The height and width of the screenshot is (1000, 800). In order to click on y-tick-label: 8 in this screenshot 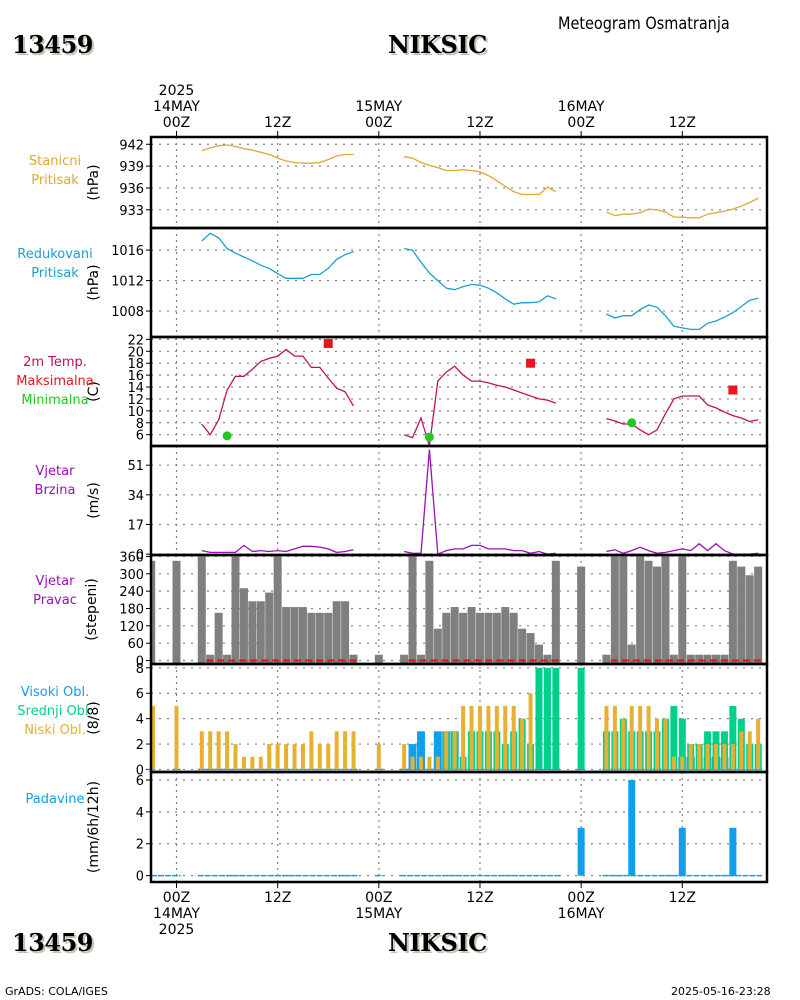, I will do `click(140, 669)`.